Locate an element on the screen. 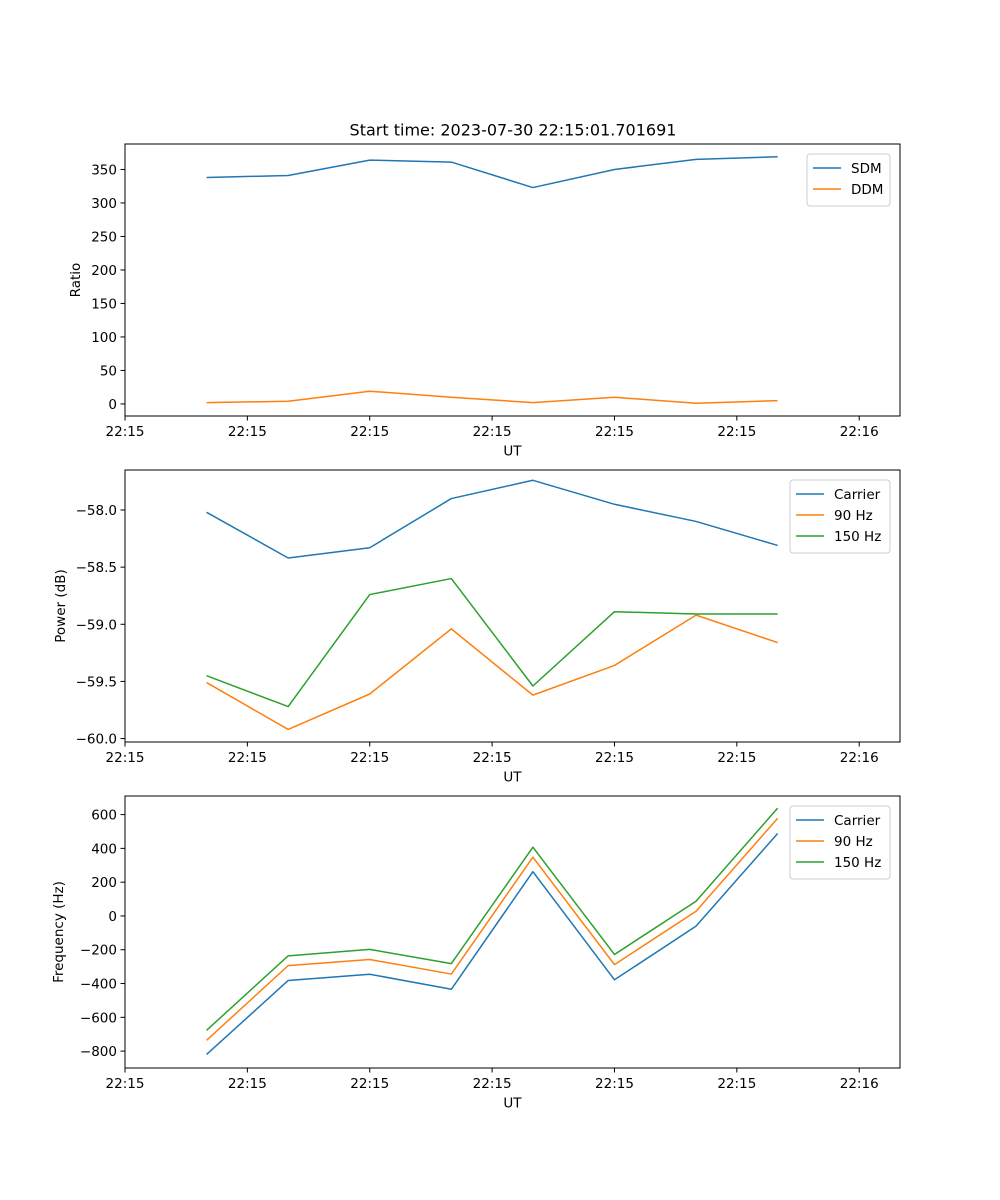  ratio-y-axis-label: Ratio is located at coordinates (76, 280).